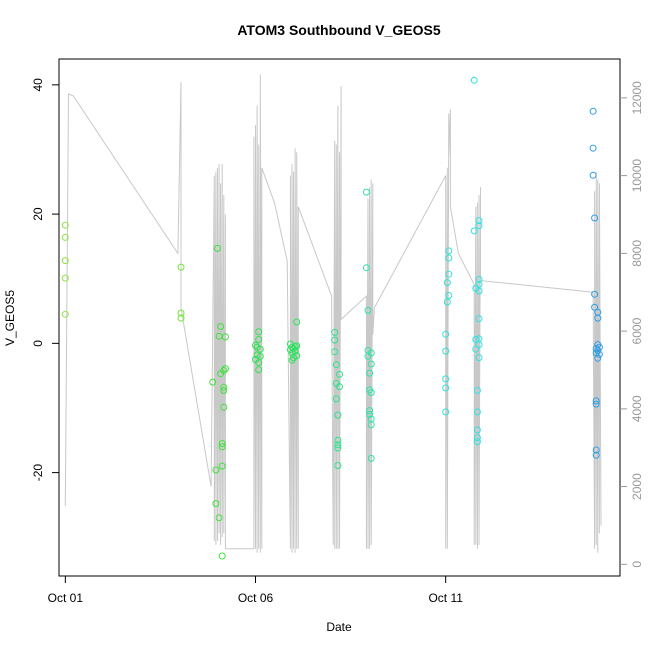  I want to click on x-axis: Oct 01 Oct 06 Oct 11, so click(255, 590).